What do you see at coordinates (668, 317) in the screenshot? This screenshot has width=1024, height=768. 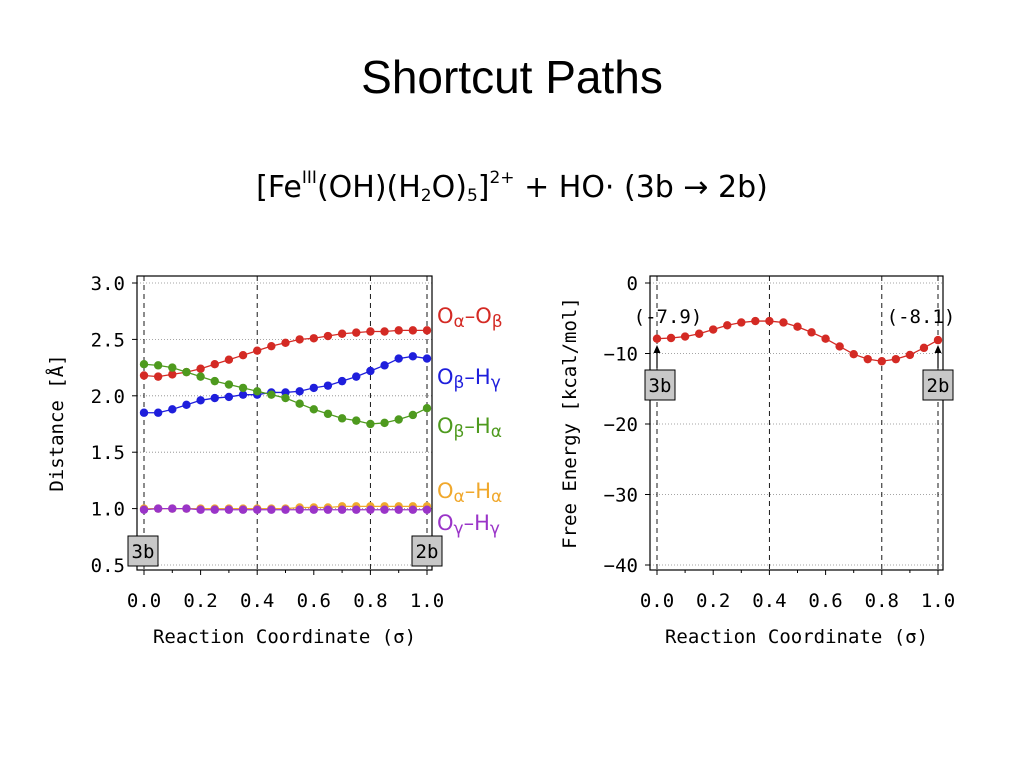 I see `endpoint-value-label: (-7.9)` at bounding box center [668, 317].